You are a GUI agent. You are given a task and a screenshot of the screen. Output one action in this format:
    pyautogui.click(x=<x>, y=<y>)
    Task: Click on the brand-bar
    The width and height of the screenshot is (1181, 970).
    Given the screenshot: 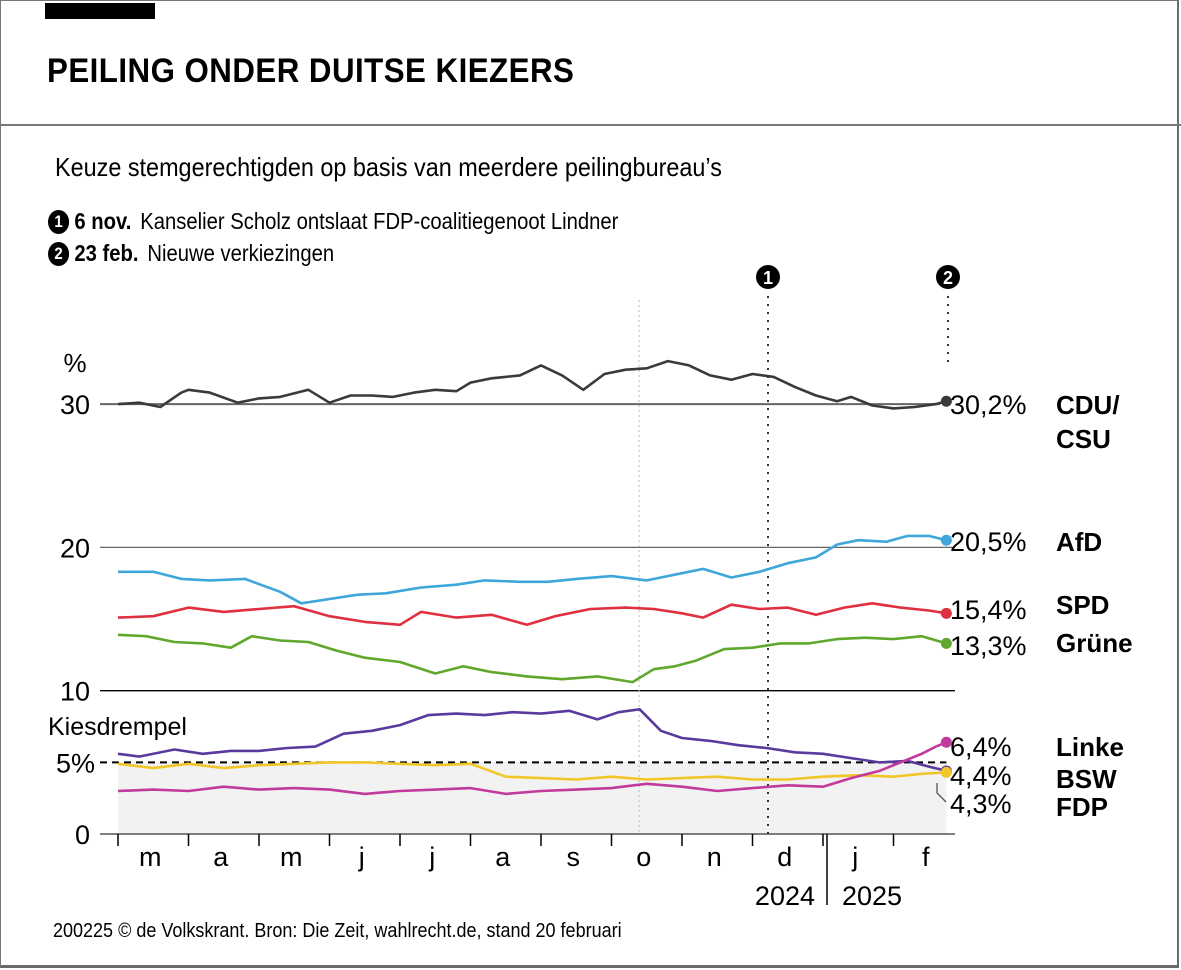 What is the action you would take?
    pyautogui.click(x=100, y=11)
    